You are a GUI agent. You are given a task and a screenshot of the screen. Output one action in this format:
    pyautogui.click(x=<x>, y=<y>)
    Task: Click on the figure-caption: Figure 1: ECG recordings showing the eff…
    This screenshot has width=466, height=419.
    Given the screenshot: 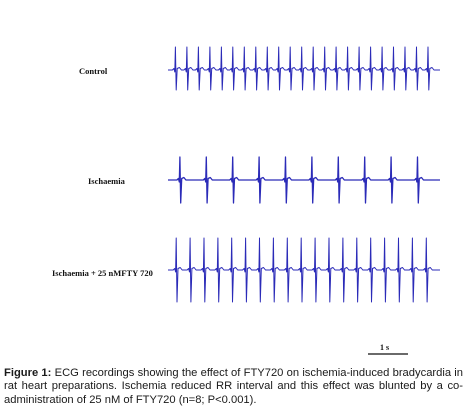 What is the action you would take?
    pyautogui.click(x=233, y=387)
    